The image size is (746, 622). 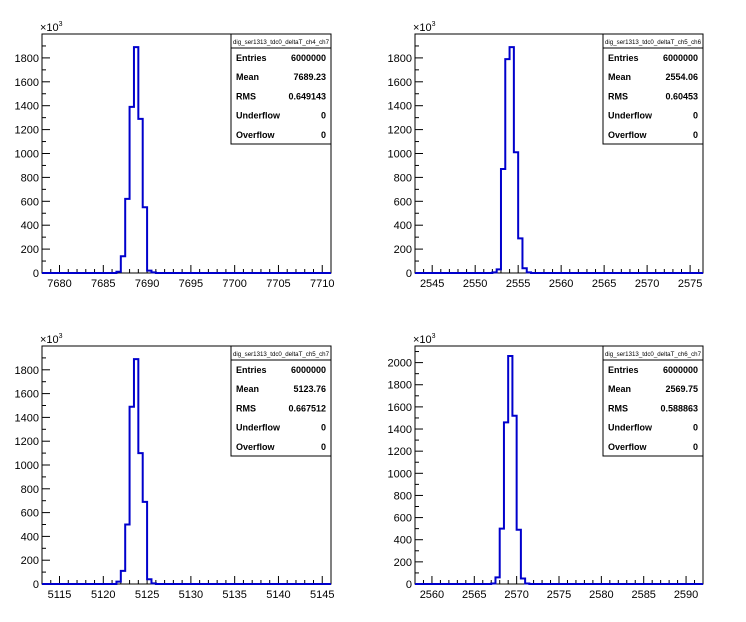 I want to click on x-tick-label: 5135, so click(x=234, y=595).